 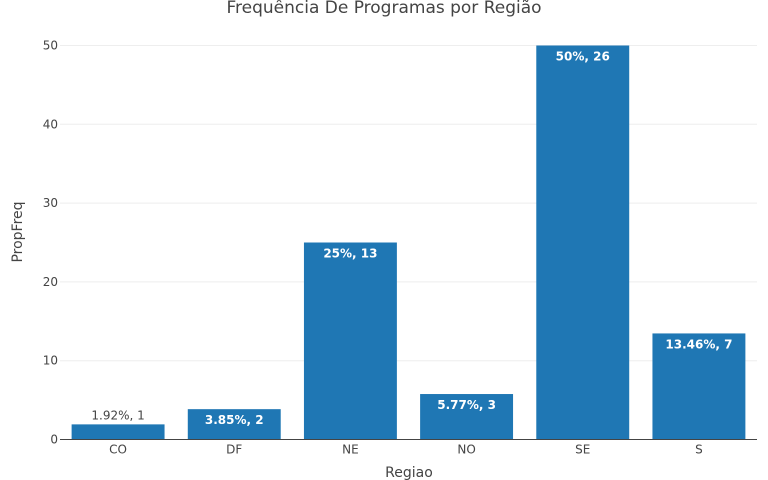 I want to click on y-tick-label: 10, so click(x=50, y=361).